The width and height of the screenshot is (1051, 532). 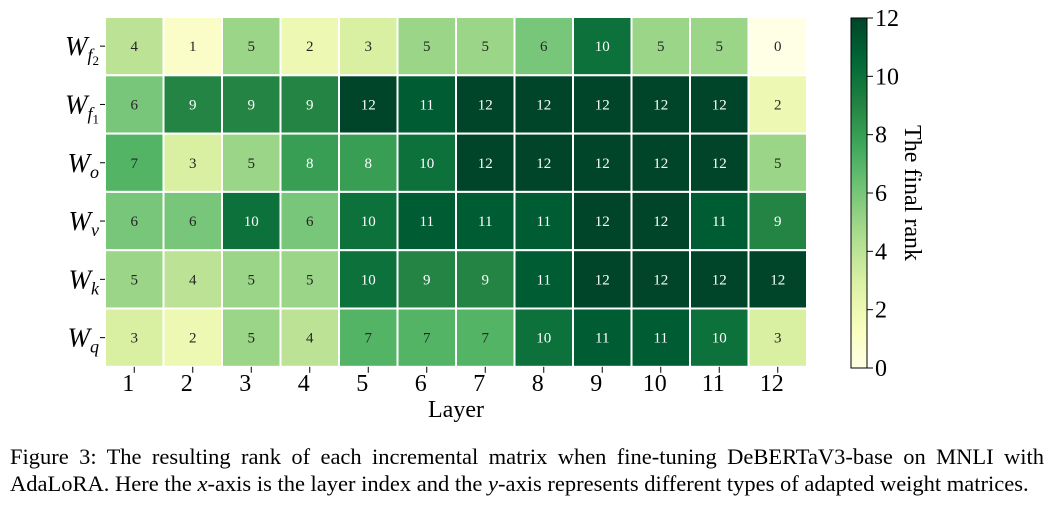 I want to click on y-tick-label: Wq, so click(x=84, y=340).